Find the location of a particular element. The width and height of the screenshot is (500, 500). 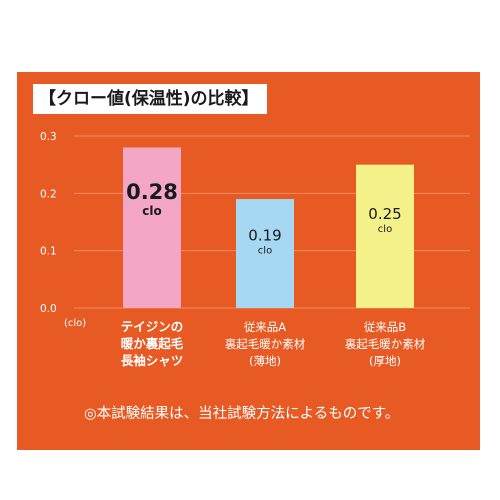

category-label-line: 従来品A is located at coordinates (265, 327).